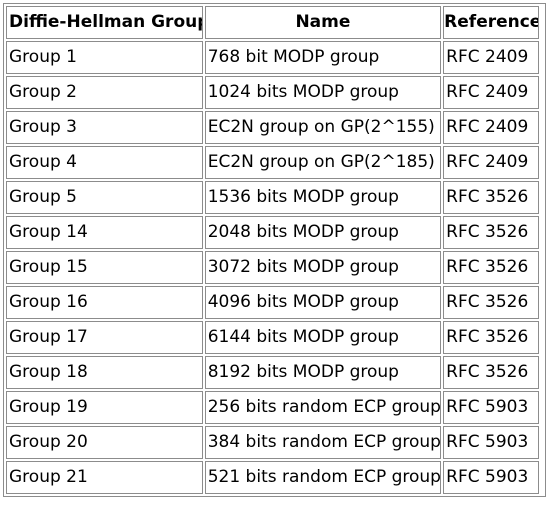 The width and height of the screenshot is (546, 508). Describe the element at coordinates (323, 442) in the screenshot. I see `cell-name: 384 bits random ECP group` at that location.